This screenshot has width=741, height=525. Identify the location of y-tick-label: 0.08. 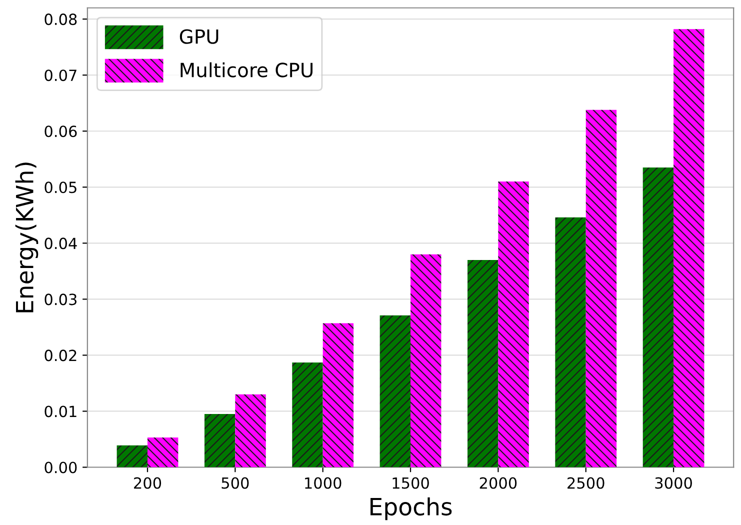
(60, 20).